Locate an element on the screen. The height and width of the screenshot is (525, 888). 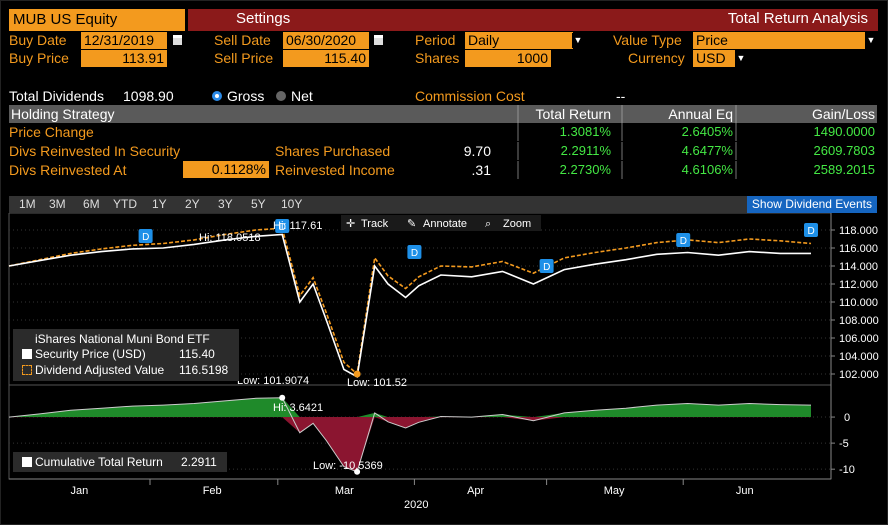
total-return-cell: 2.2730% is located at coordinates (585, 169).